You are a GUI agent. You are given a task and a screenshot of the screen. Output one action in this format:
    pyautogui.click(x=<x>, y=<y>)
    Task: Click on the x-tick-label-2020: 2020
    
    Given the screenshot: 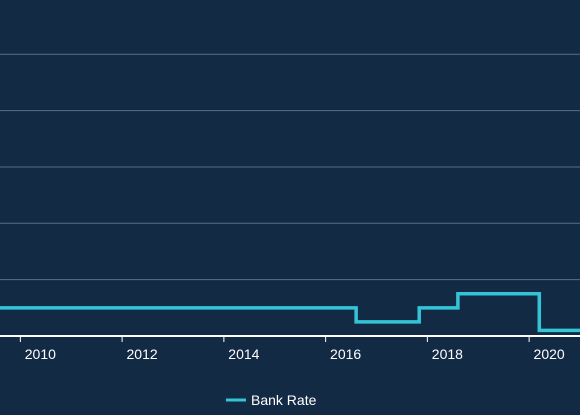 What is the action you would take?
    pyautogui.click(x=549, y=354)
    